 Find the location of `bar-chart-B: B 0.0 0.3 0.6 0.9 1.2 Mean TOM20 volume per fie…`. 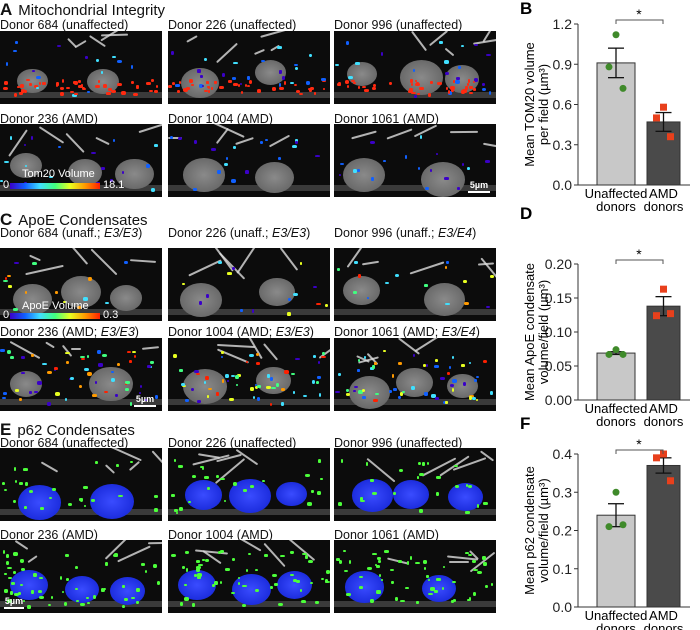

bar-chart-B: B 0.0 0.3 0.6 0.9 1.2 Mean TOM20 volume per fie… is located at coordinates (605, 107).